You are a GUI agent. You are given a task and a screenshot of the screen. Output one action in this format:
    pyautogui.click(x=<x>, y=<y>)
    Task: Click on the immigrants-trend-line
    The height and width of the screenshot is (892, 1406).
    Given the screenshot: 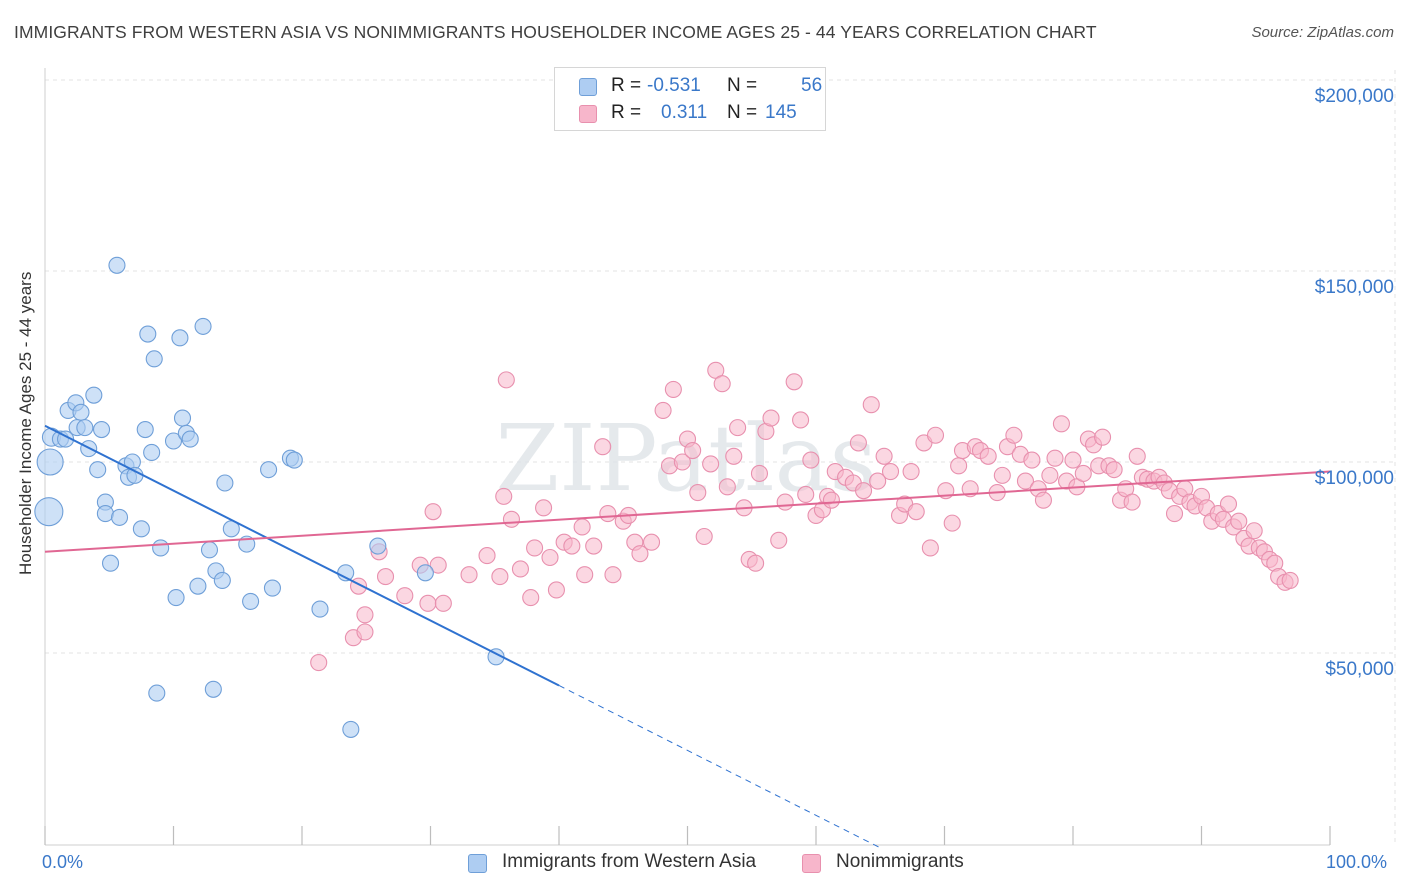 What is the action you would take?
    pyautogui.click(x=302, y=555)
    